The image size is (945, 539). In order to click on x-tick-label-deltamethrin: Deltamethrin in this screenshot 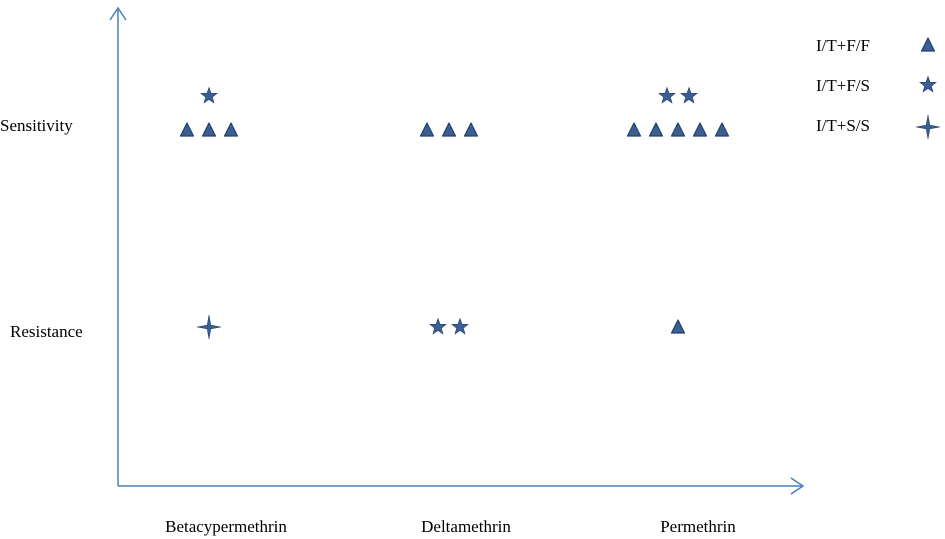, I will do `click(466, 526)`.